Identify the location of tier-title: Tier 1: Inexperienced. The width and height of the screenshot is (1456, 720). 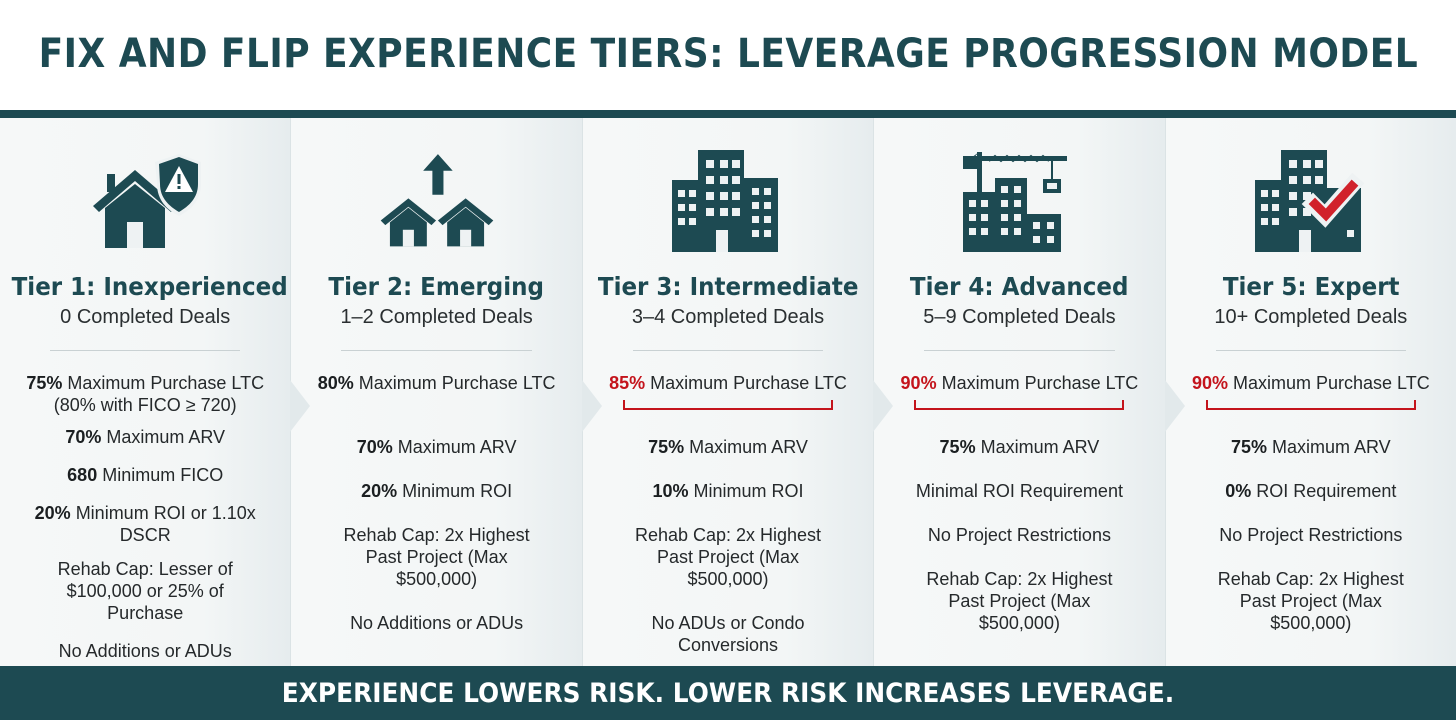
(149, 286).